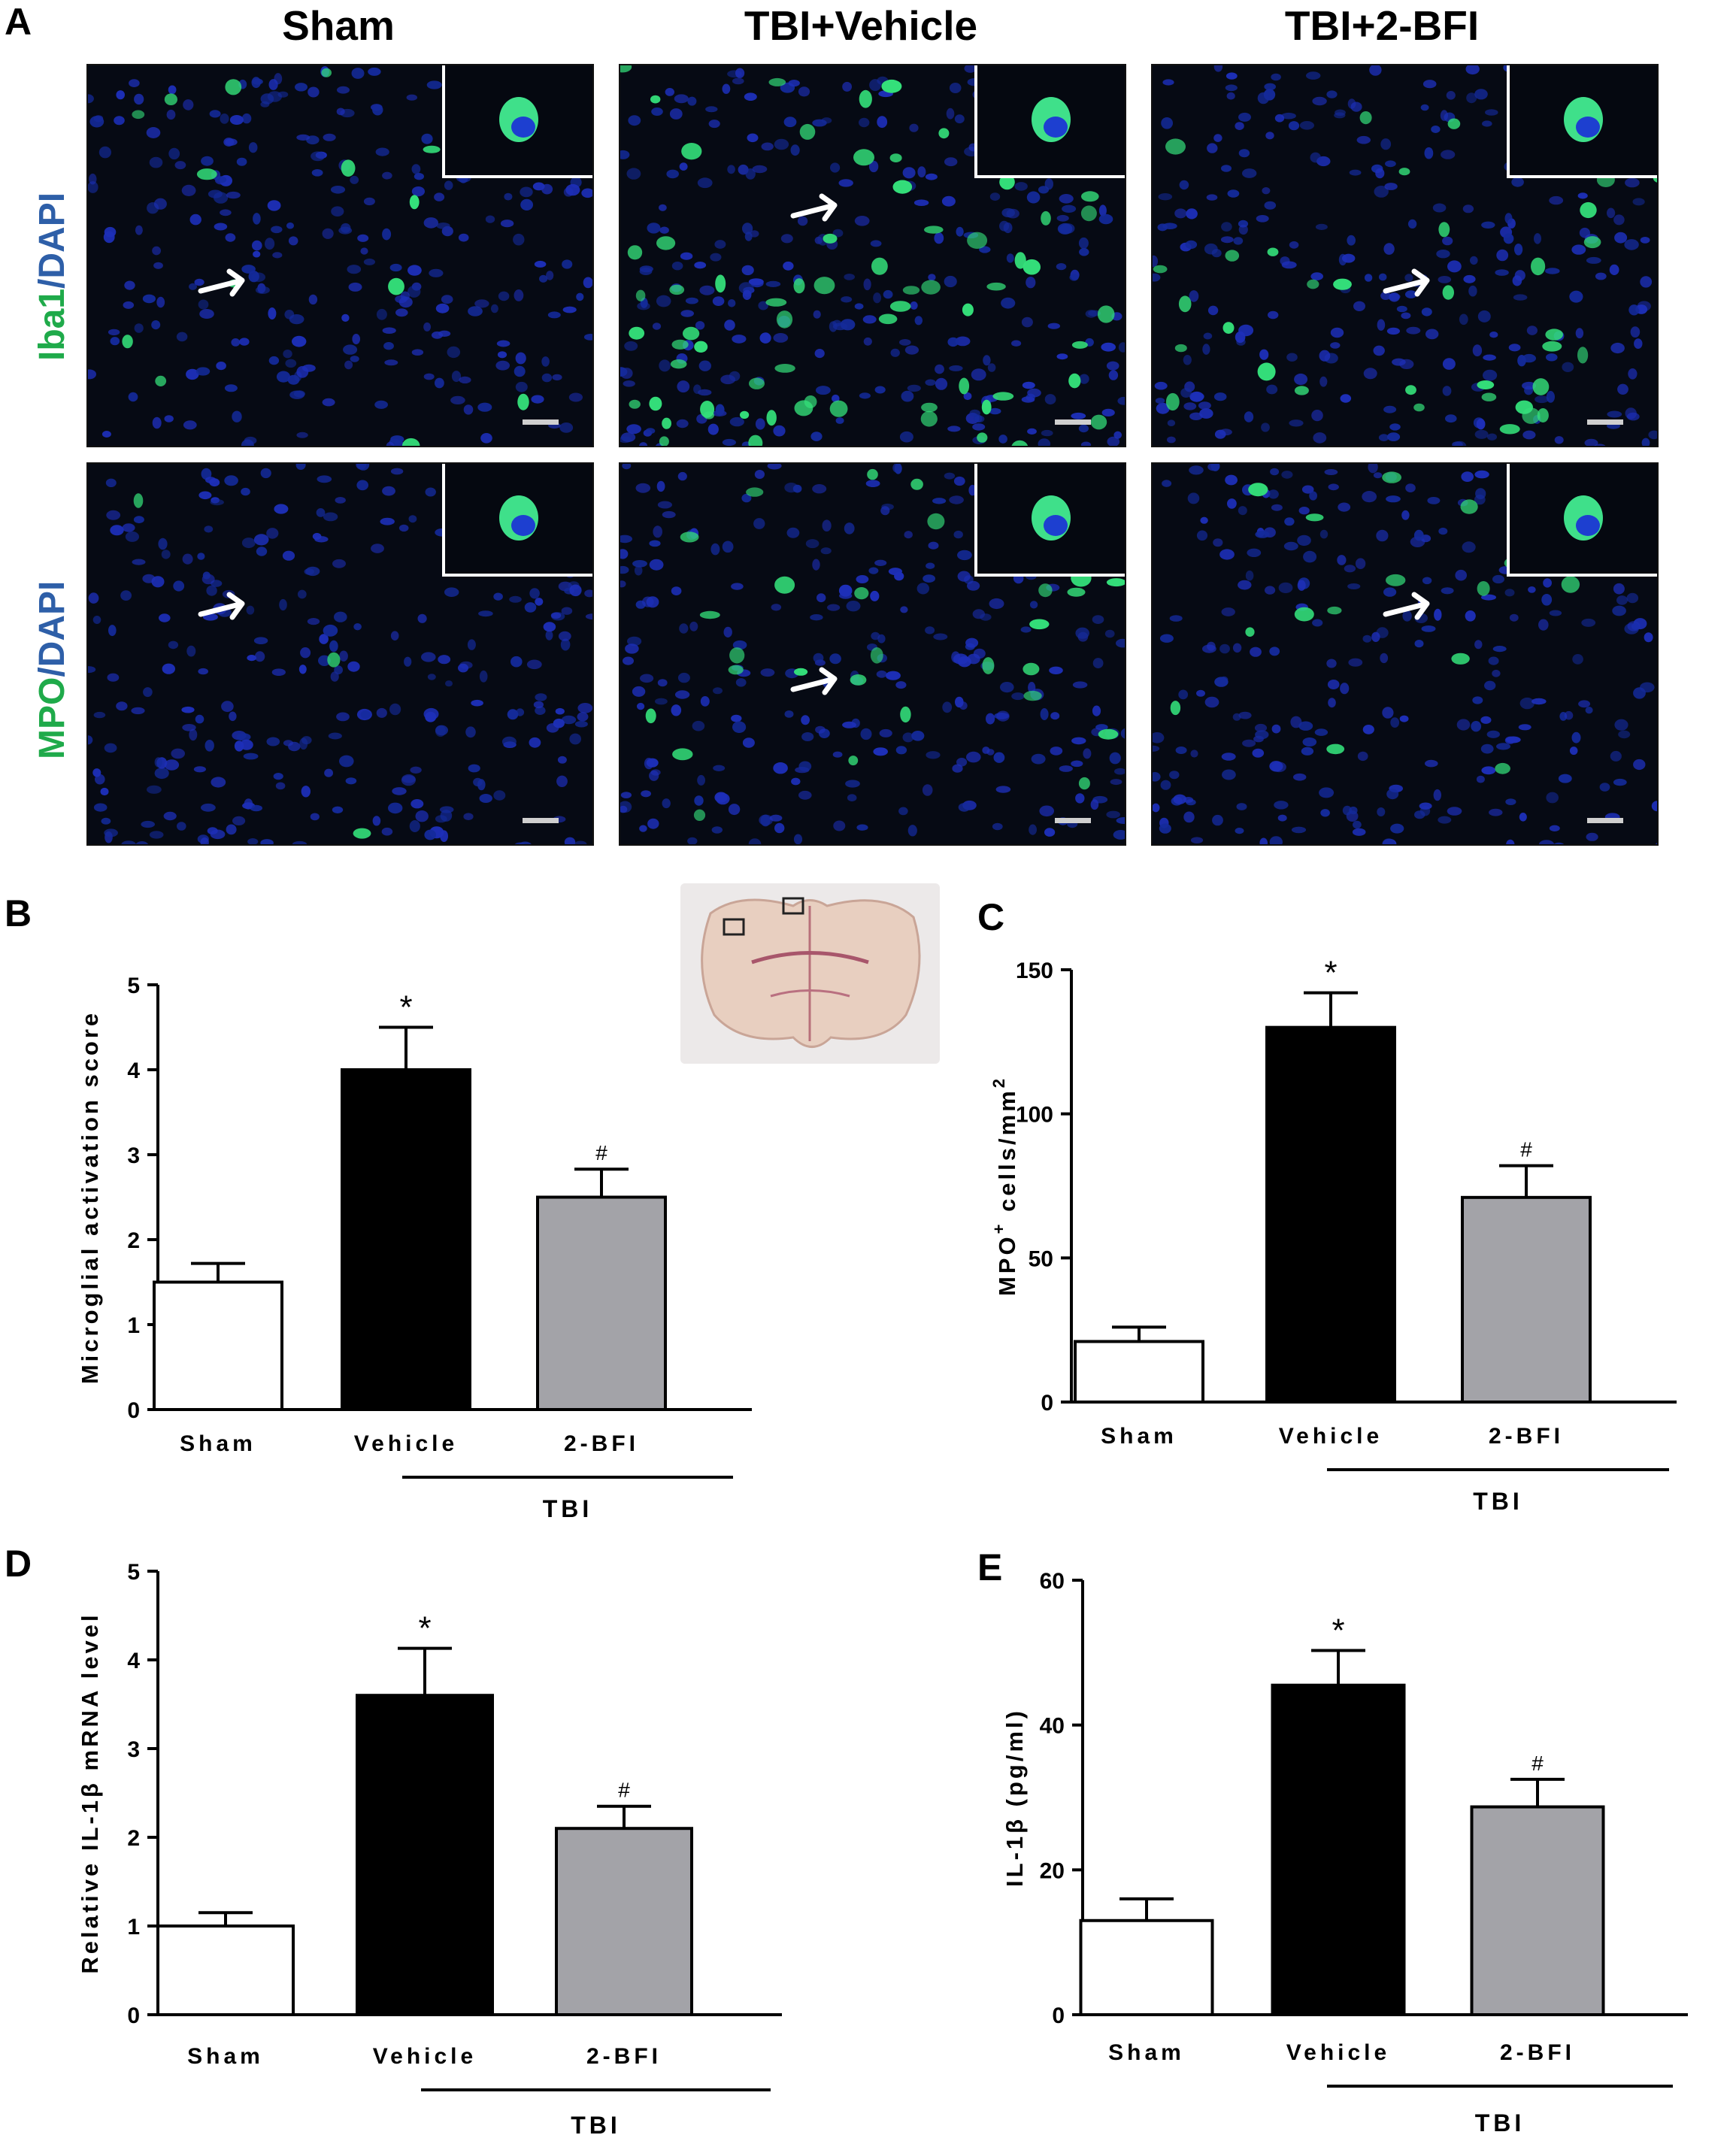  I want to click on panel-d-bar-2-bfi, so click(624, 1921).